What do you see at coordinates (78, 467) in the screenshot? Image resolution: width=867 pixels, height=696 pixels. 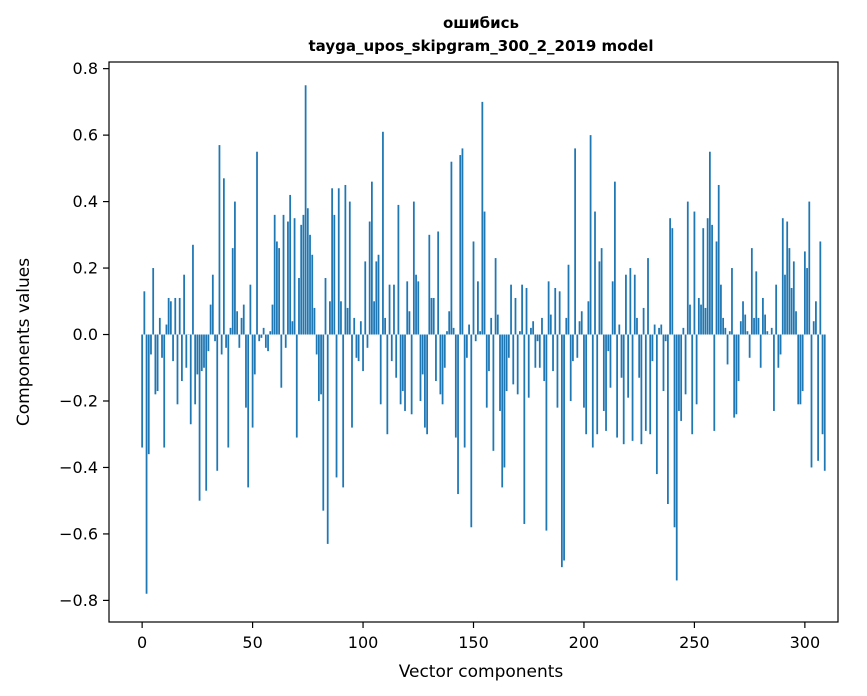 I see `y-tick-label: −0.4` at bounding box center [78, 467].